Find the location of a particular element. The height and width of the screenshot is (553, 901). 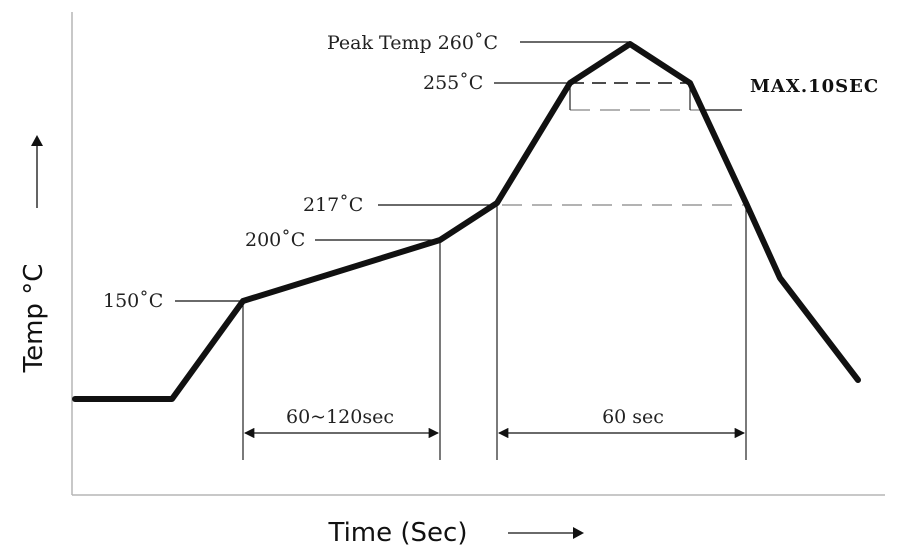

label-217c: 217˚C is located at coordinates (333, 205).